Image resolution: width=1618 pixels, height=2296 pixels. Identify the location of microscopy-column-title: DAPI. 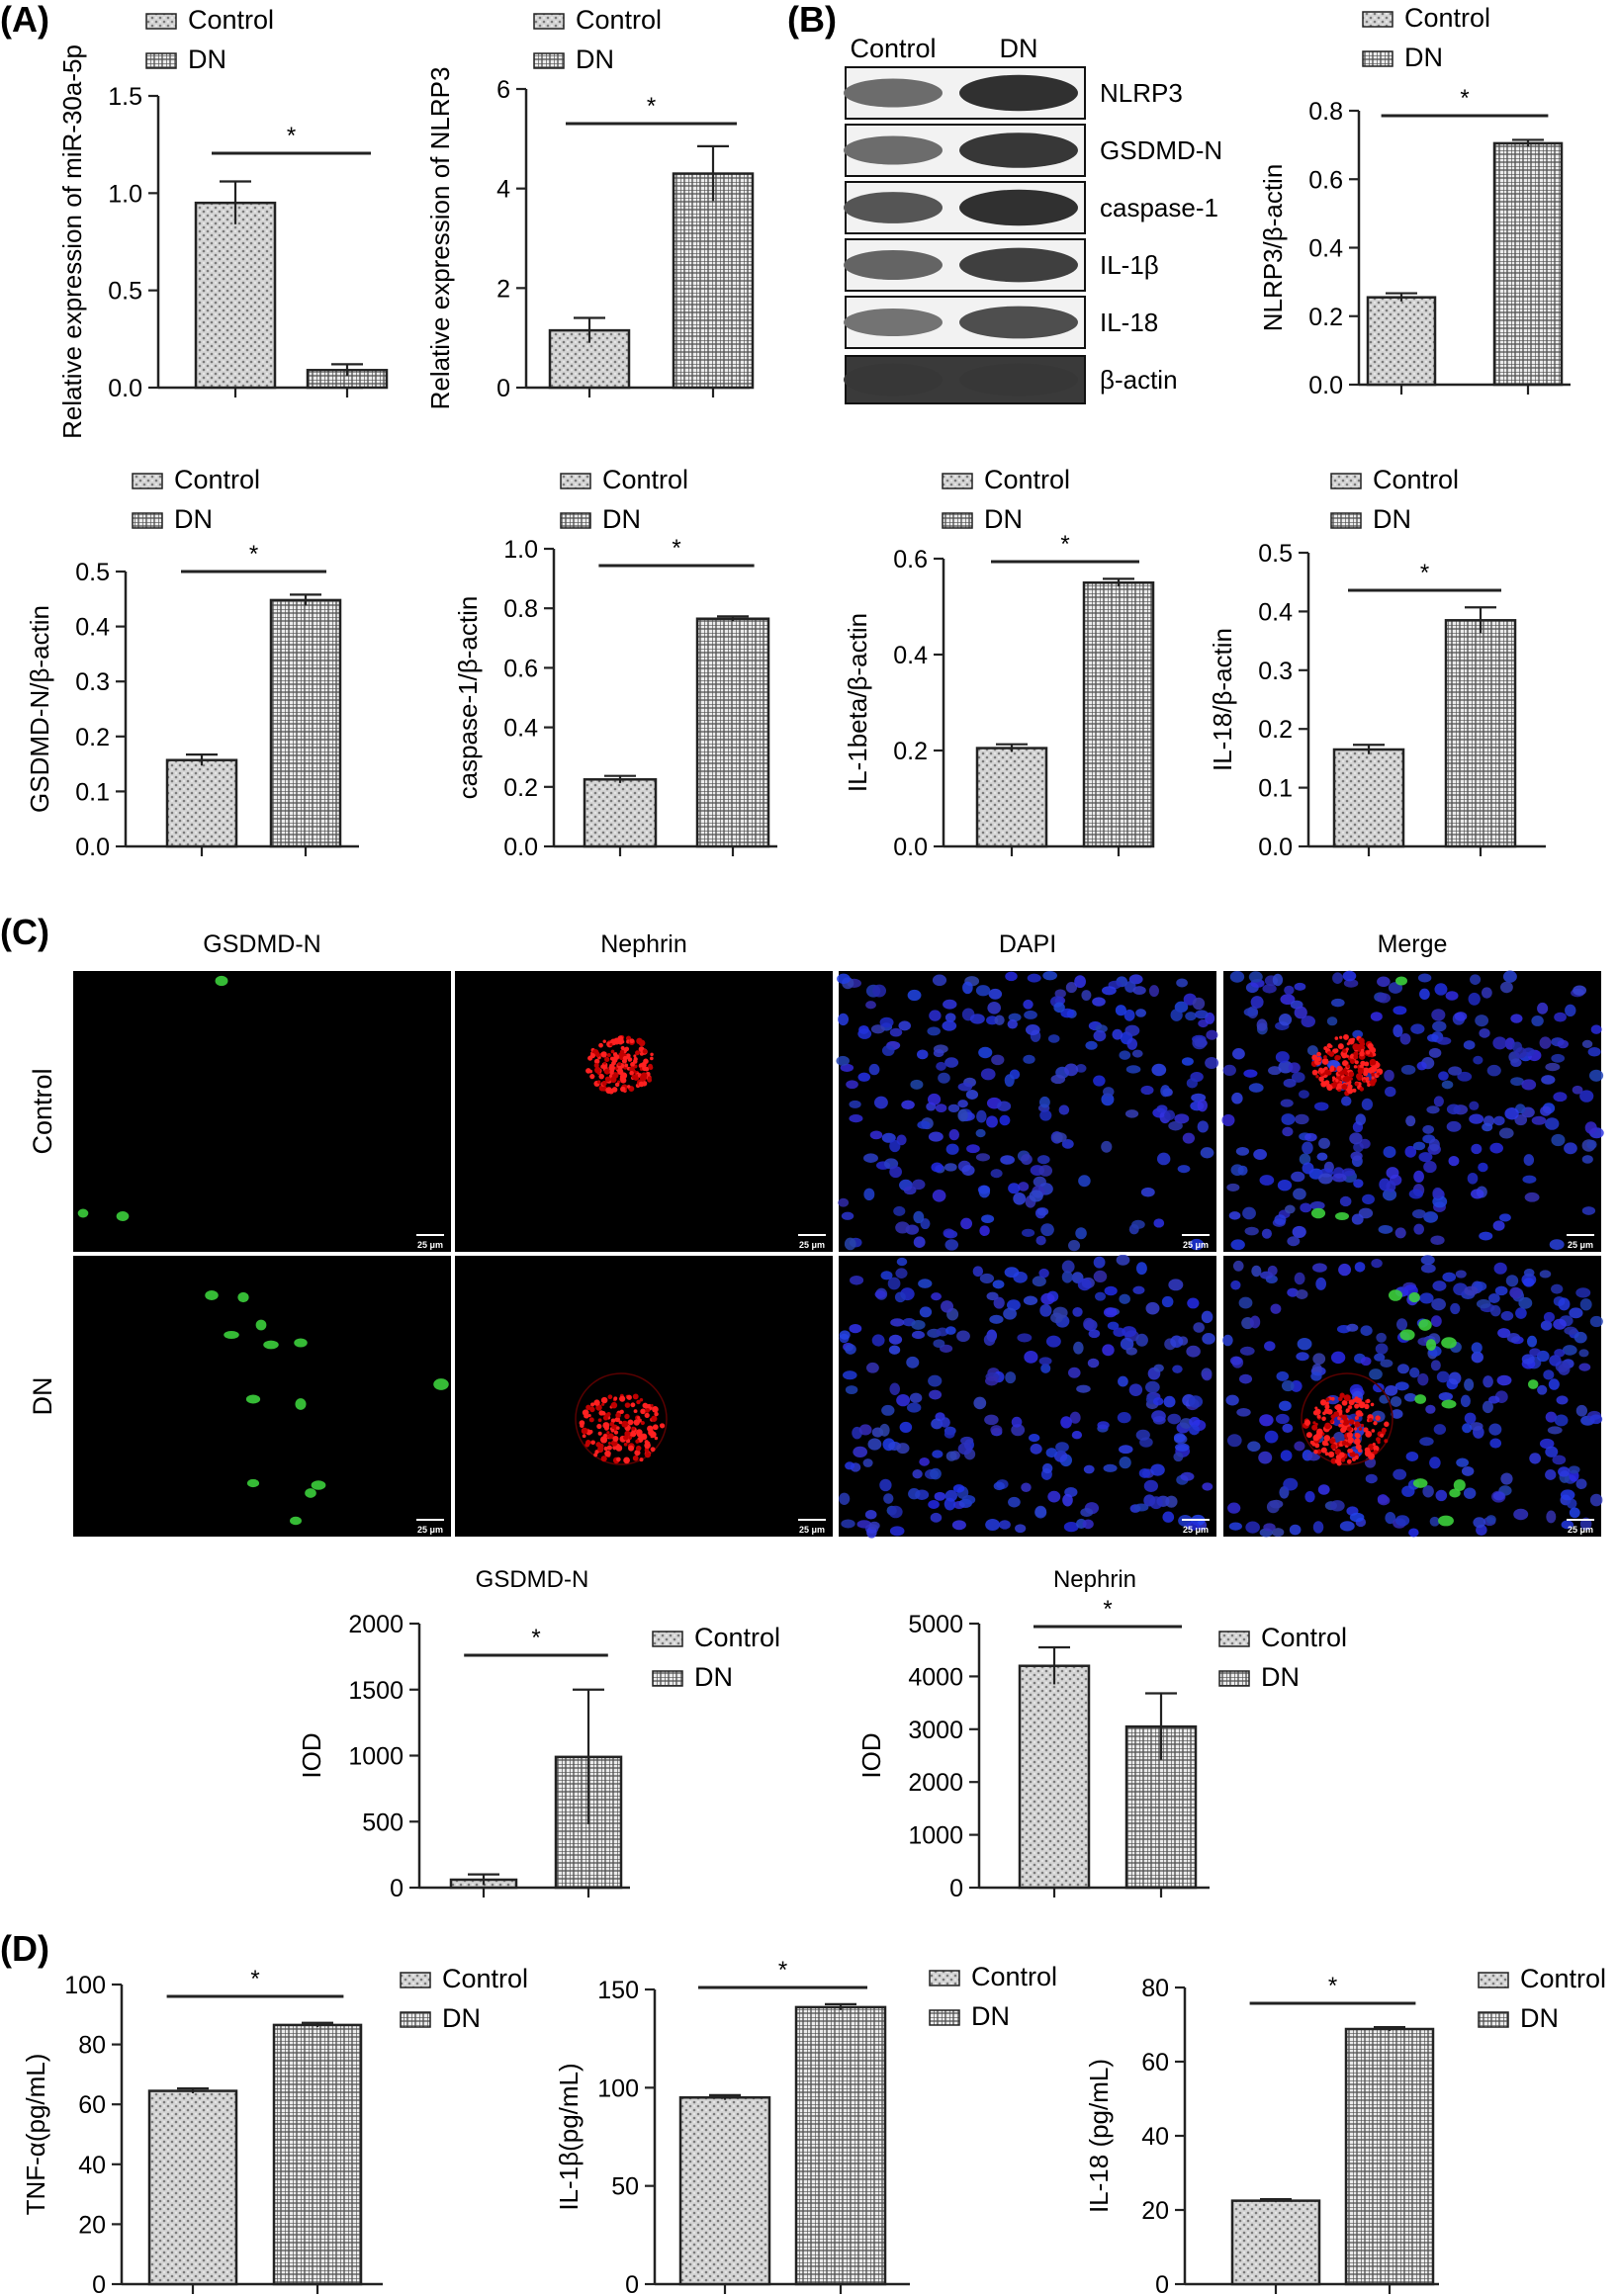
(1027, 944).